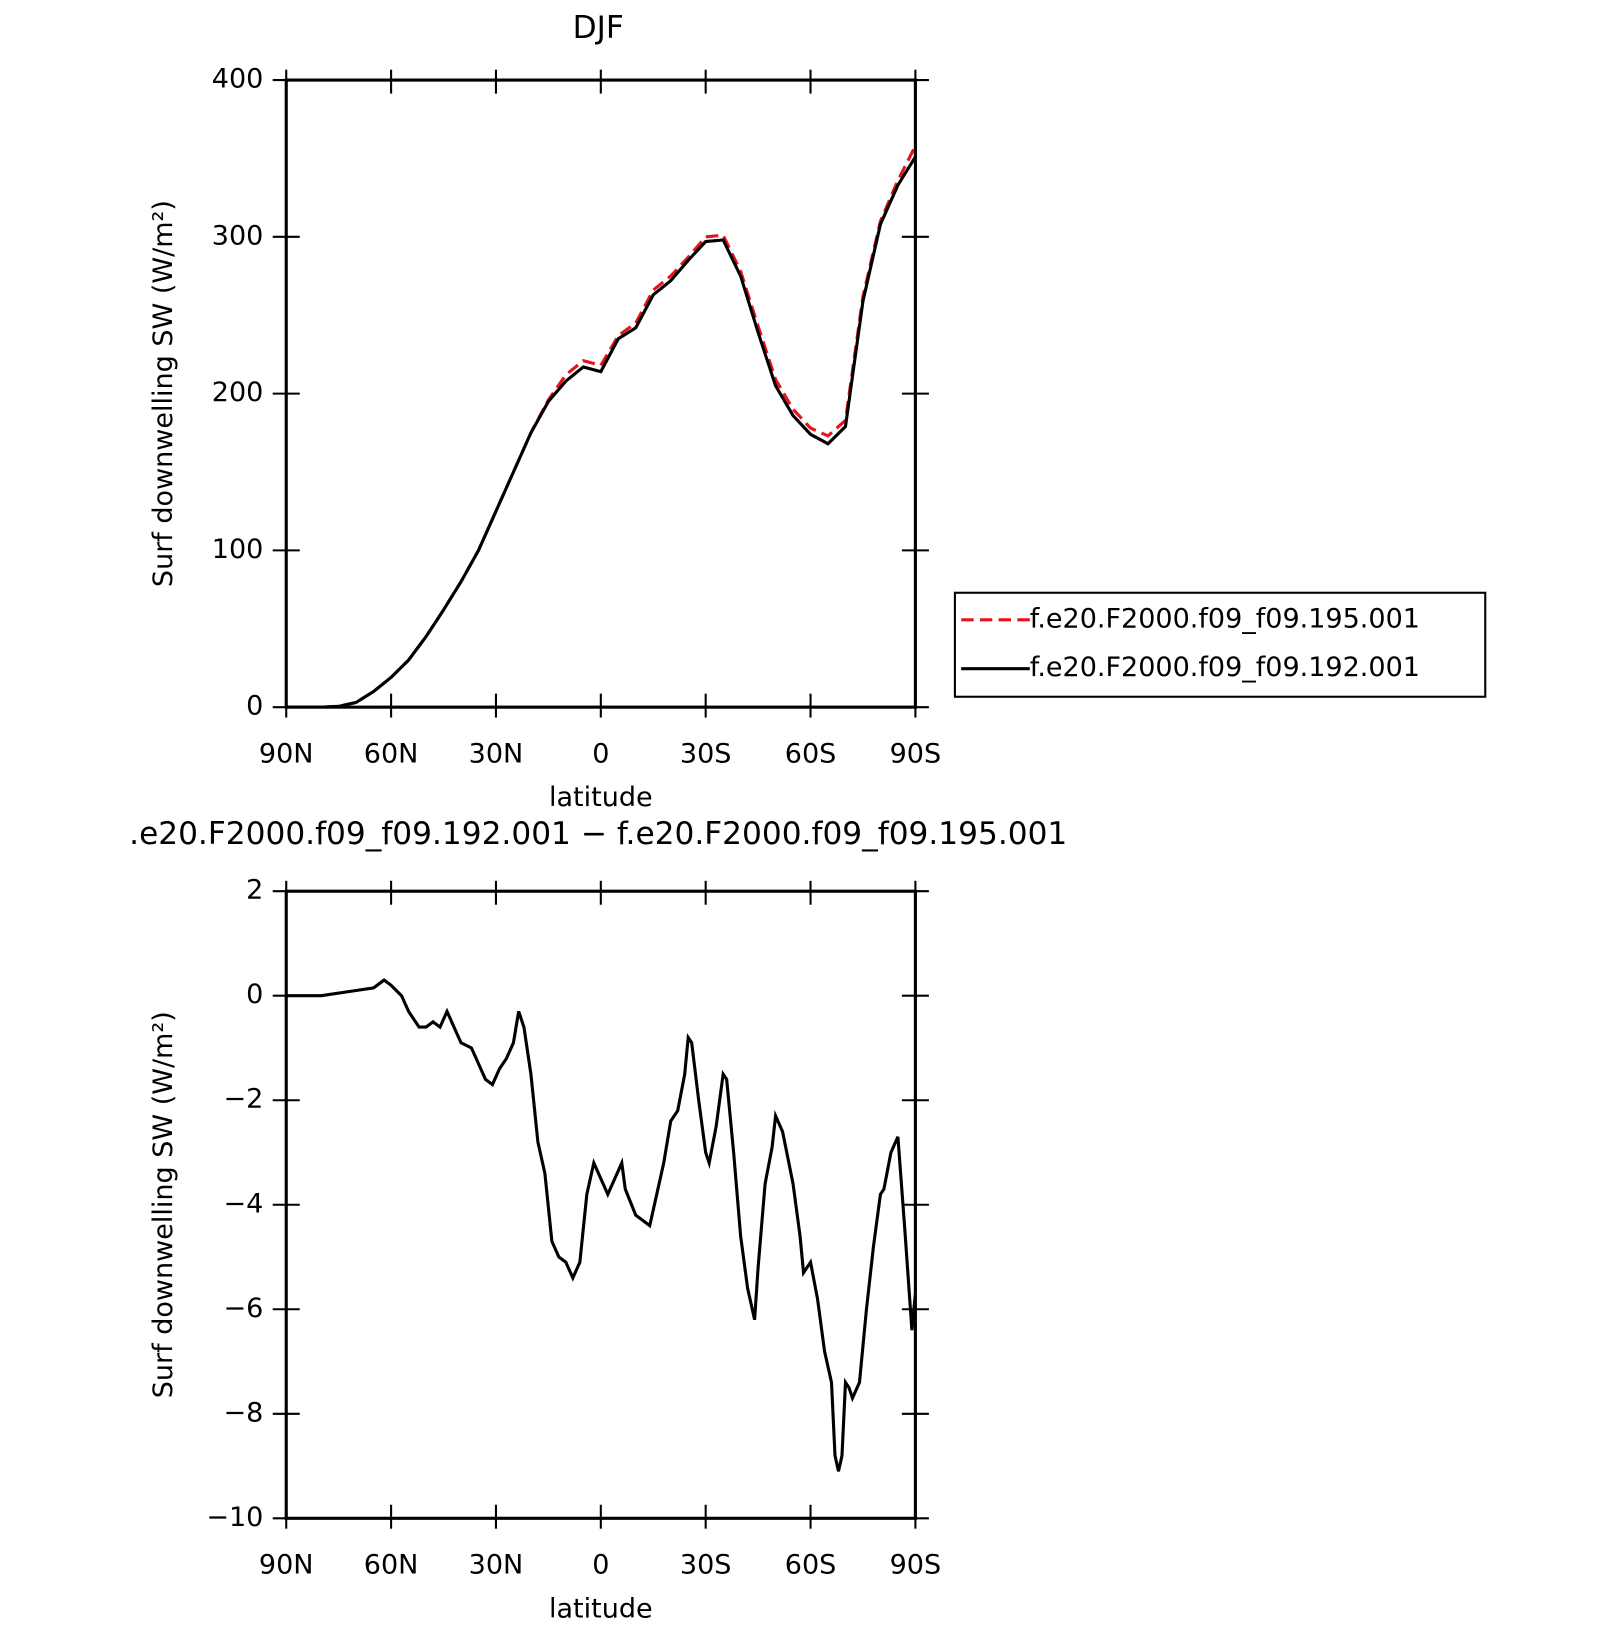 The height and width of the screenshot is (1641, 1602). I want to click on y-tick-label: 400, so click(238, 79).